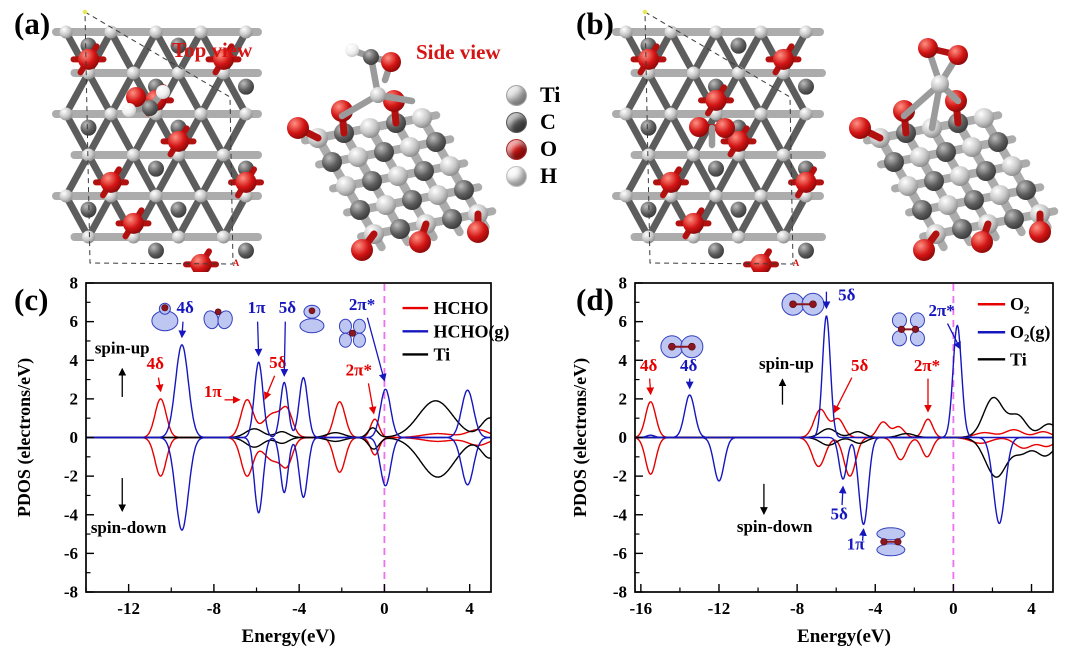  Describe the element at coordinates (460, 308) in the screenshot. I see `legend-label: HCHO` at that location.